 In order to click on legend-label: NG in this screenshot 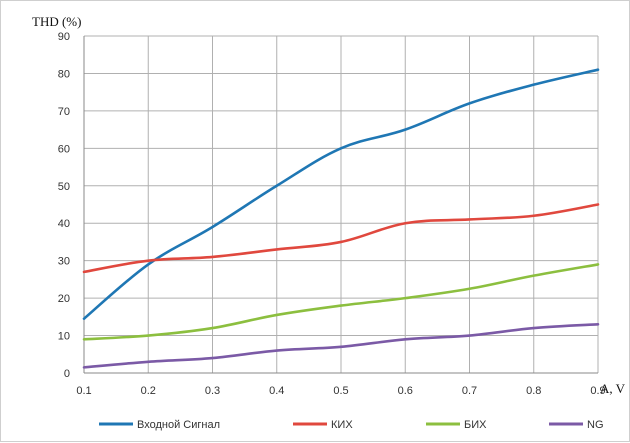, I will do `click(595, 425)`.